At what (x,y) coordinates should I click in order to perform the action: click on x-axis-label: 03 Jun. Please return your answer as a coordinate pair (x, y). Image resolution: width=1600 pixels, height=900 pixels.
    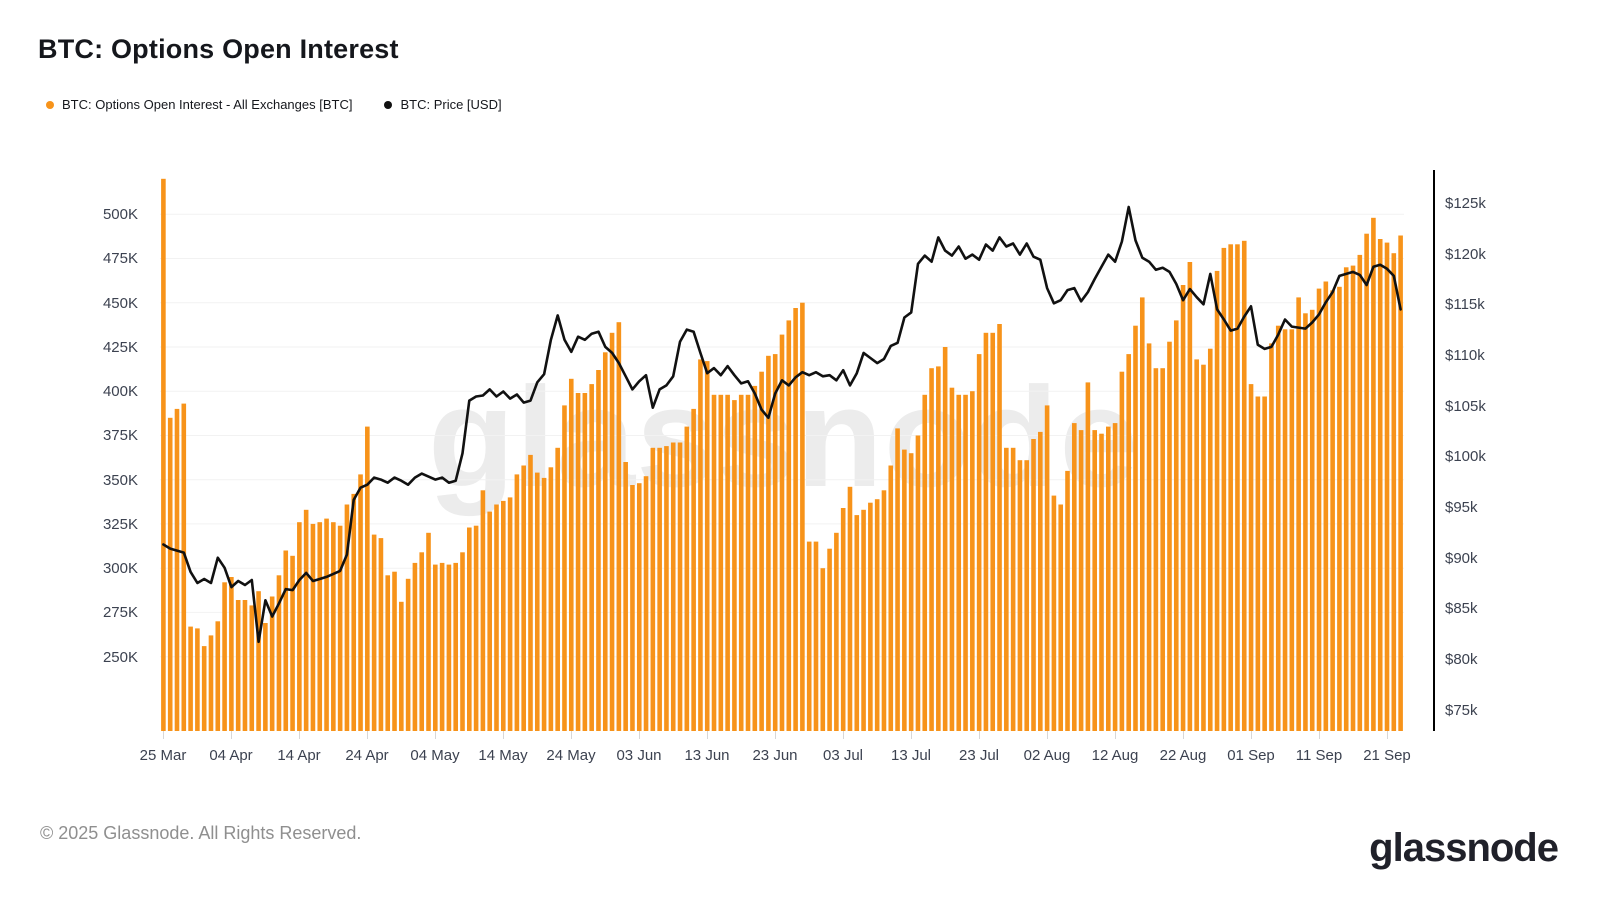
    Looking at the image, I should click on (639, 755).